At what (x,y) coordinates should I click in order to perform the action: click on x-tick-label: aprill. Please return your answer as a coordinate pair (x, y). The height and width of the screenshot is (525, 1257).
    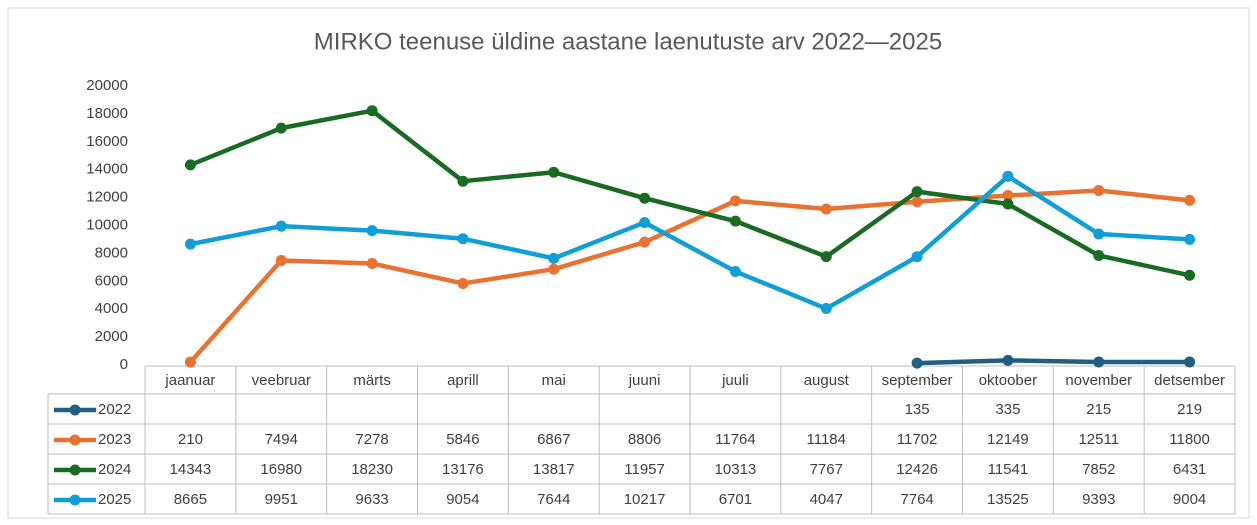
    Looking at the image, I should click on (463, 380).